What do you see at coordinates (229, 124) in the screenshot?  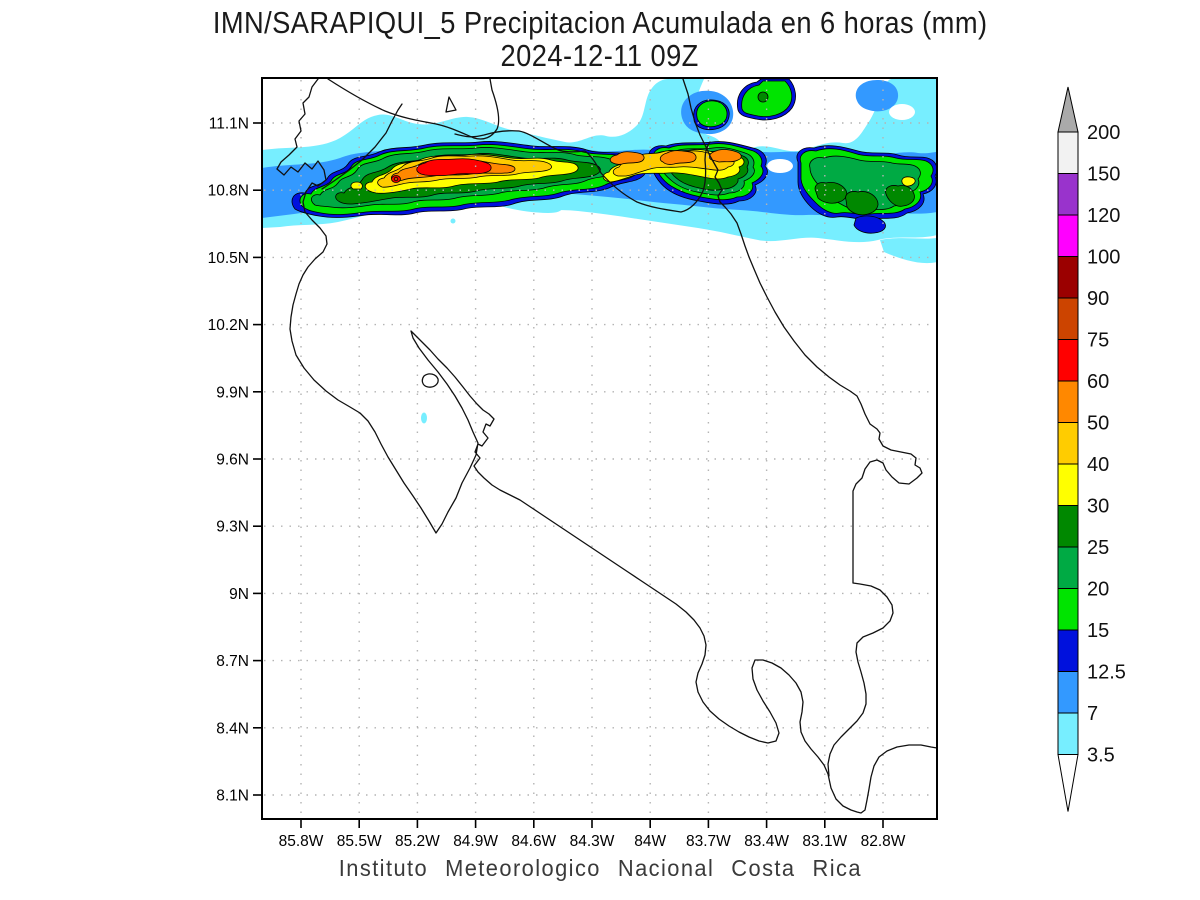 I see `lat-tick-label: 11.1N` at bounding box center [229, 124].